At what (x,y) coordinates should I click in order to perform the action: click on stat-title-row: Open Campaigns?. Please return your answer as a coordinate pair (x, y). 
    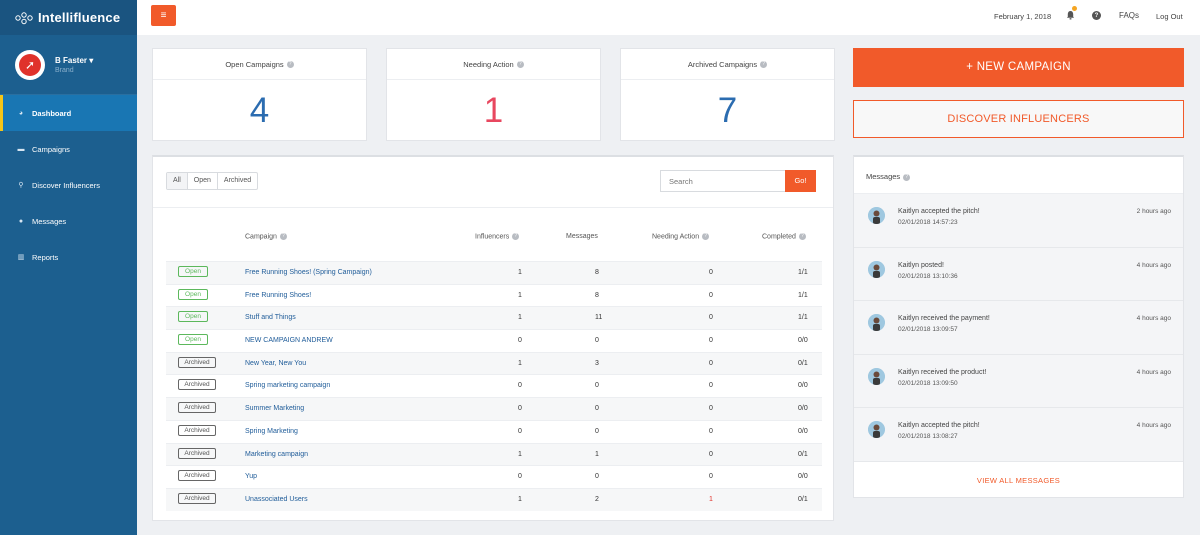
    Looking at the image, I should click on (259, 64).